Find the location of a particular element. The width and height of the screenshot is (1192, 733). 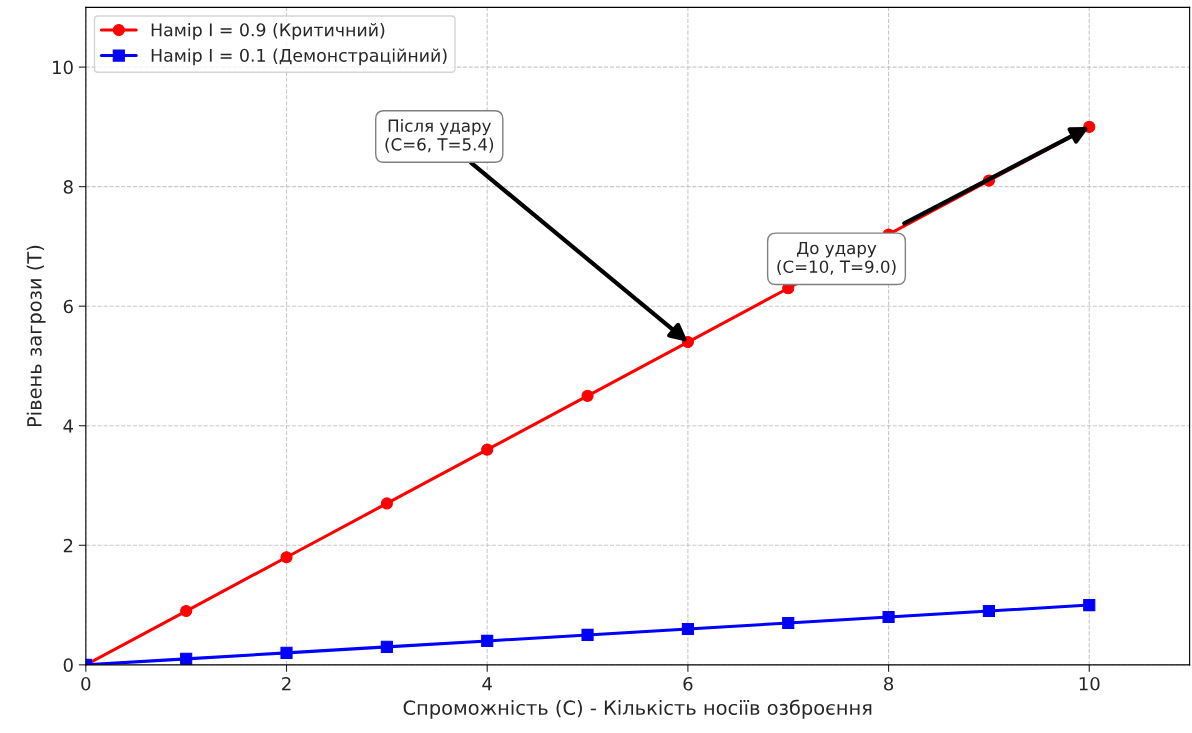

y-tick-label: 2 is located at coordinates (68, 545).